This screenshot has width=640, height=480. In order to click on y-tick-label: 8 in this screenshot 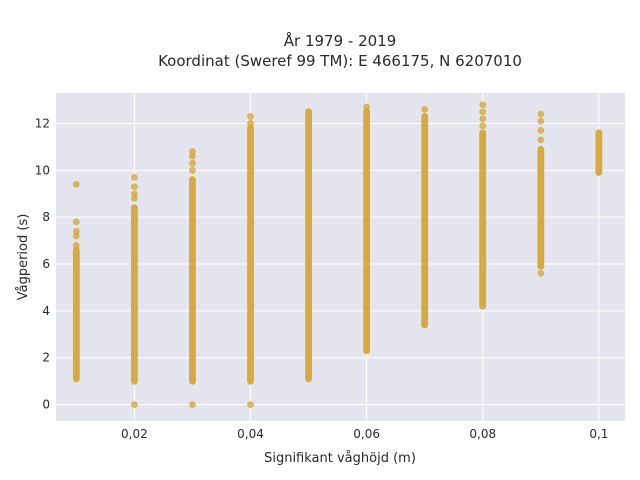, I will do `click(46, 217)`.